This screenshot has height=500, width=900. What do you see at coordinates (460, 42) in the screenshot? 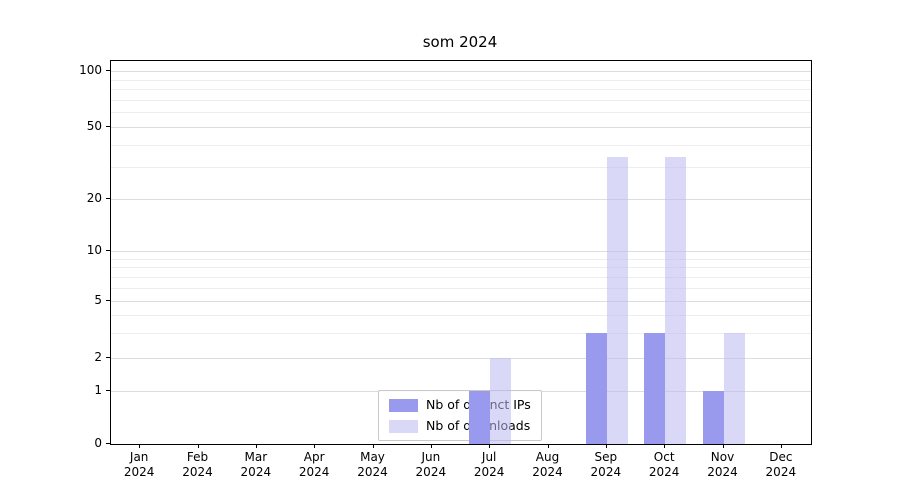
I see `chart-title: som 2024` at bounding box center [460, 42].